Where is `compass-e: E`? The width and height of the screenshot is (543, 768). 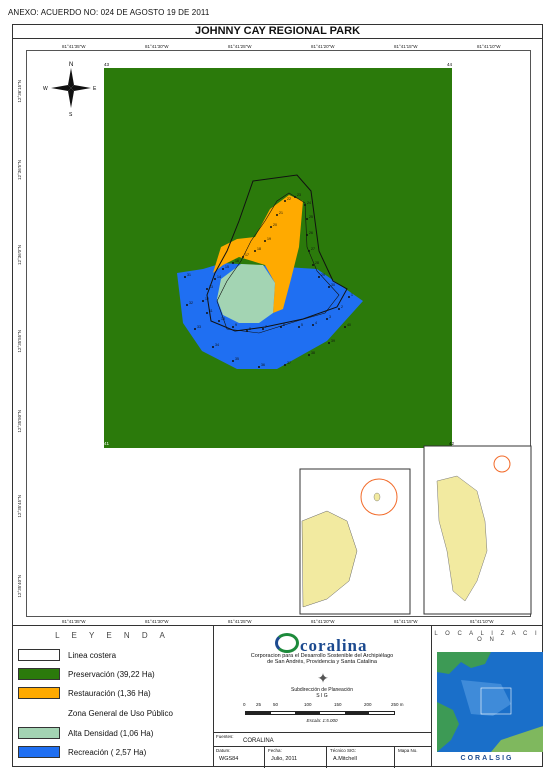
compass-e: E is located at coordinates (95, 89).